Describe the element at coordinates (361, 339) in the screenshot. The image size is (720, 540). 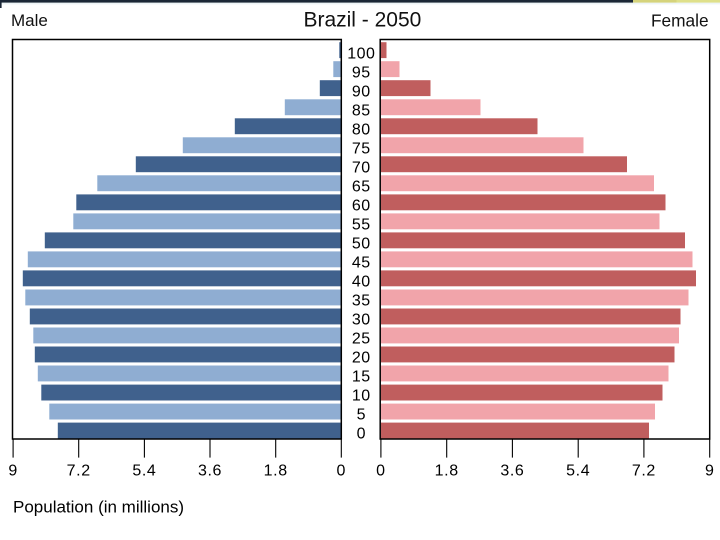
I see `svg-text: 25` at that location.